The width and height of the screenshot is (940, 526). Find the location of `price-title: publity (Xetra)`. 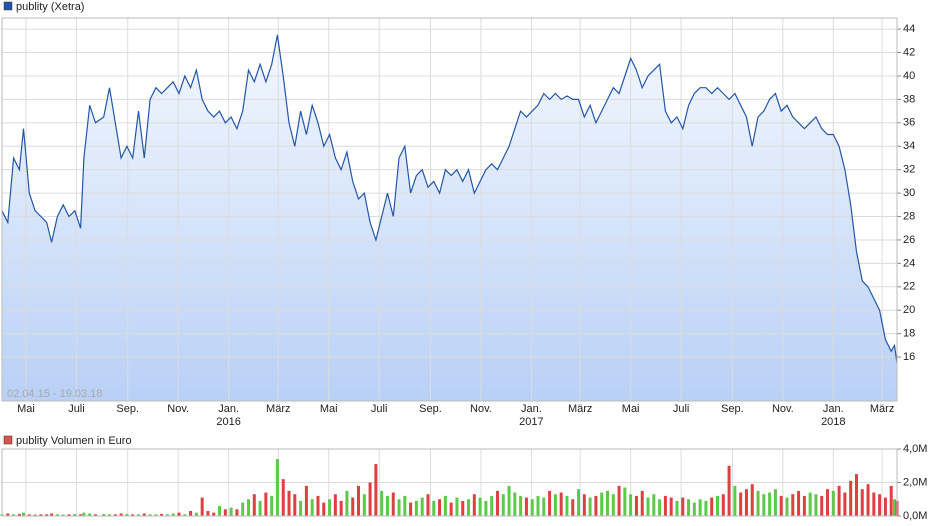

price-title: publity (Xetra) is located at coordinates (50, 7).